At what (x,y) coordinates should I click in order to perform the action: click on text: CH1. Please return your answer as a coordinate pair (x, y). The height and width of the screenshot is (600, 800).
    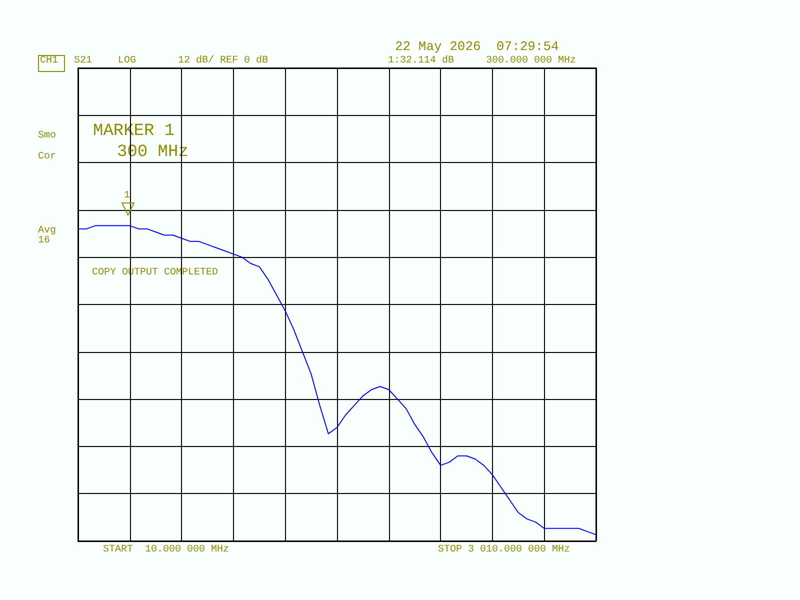
    Looking at the image, I should click on (49, 61).